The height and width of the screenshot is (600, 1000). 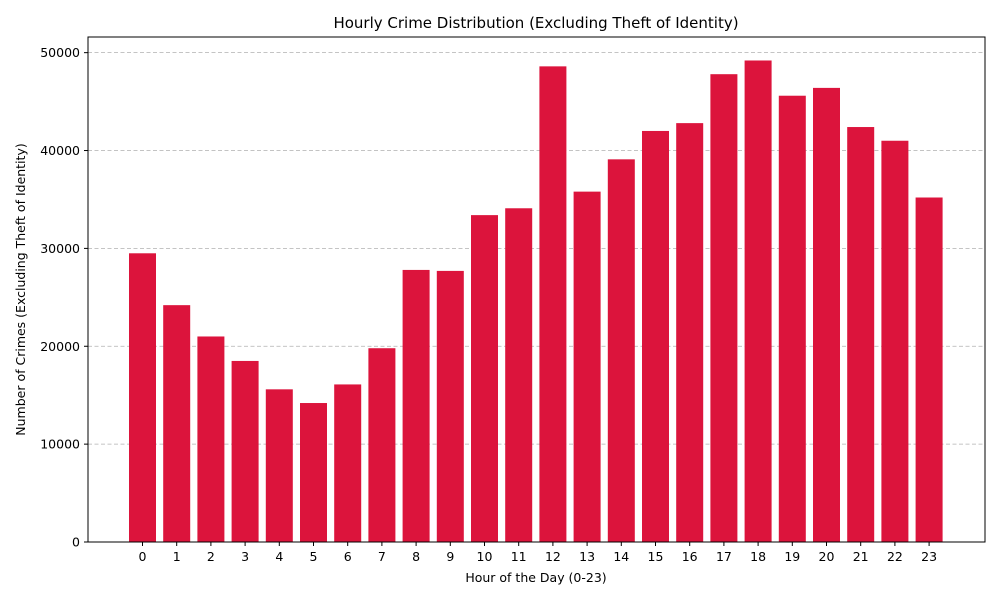 What do you see at coordinates (690, 556) in the screenshot?
I see `x-tick-label: 16` at bounding box center [690, 556].